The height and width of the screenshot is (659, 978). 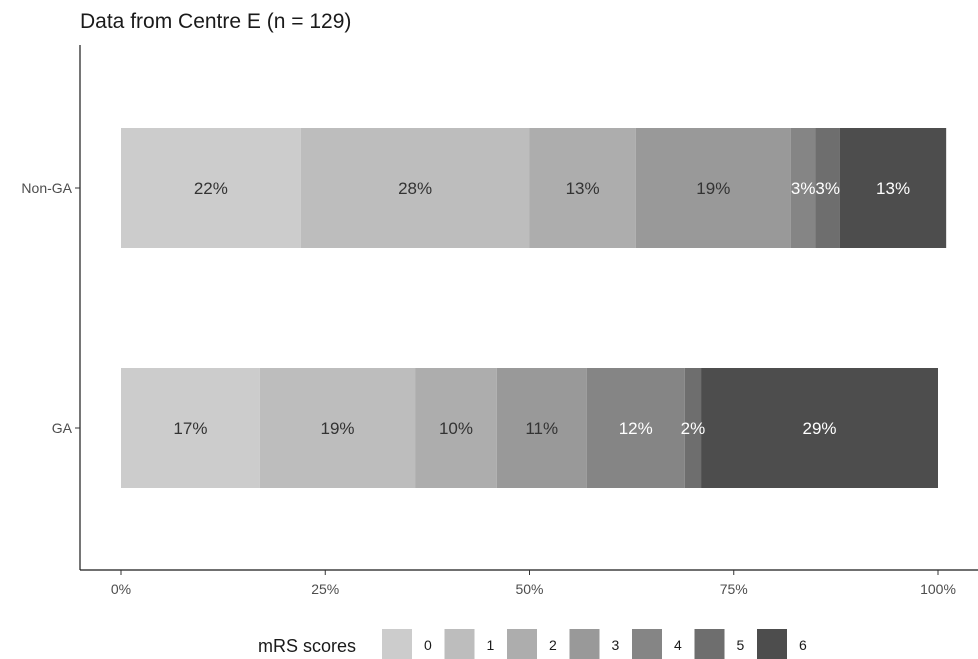 I want to click on segment-label: 12%, so click(x=636, y=428).